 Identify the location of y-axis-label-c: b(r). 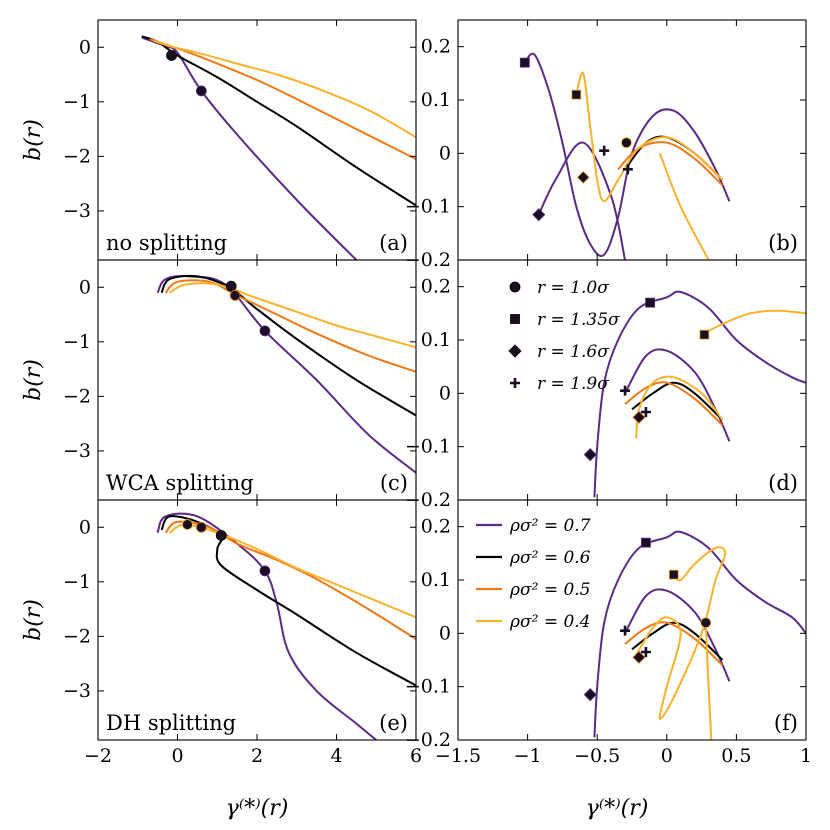
(33, 380).